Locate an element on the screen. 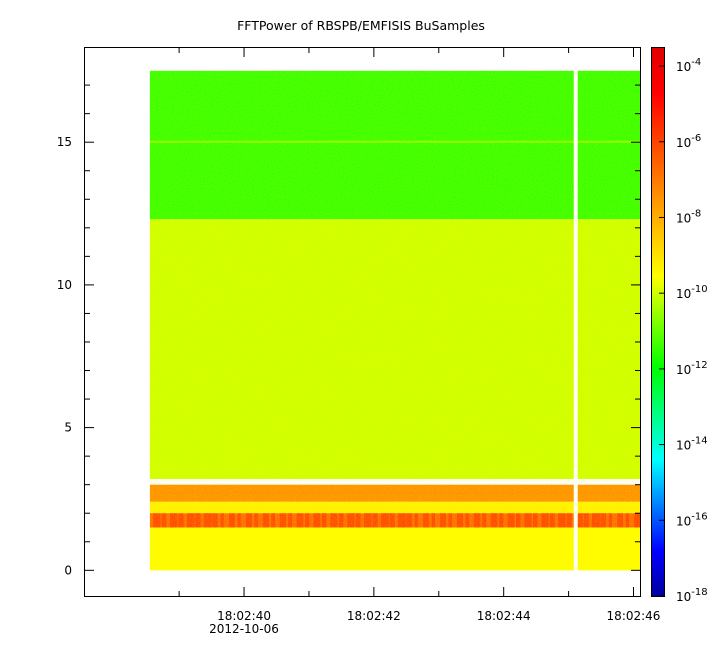  y-tick-label: 10 is located at coordinates (64, 285).